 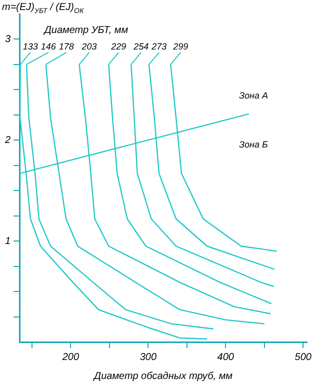 What do you see at coordinates (148, 357) in the screenshot?
I see `x-tick-label: 300` at bounding box center [148, 357].